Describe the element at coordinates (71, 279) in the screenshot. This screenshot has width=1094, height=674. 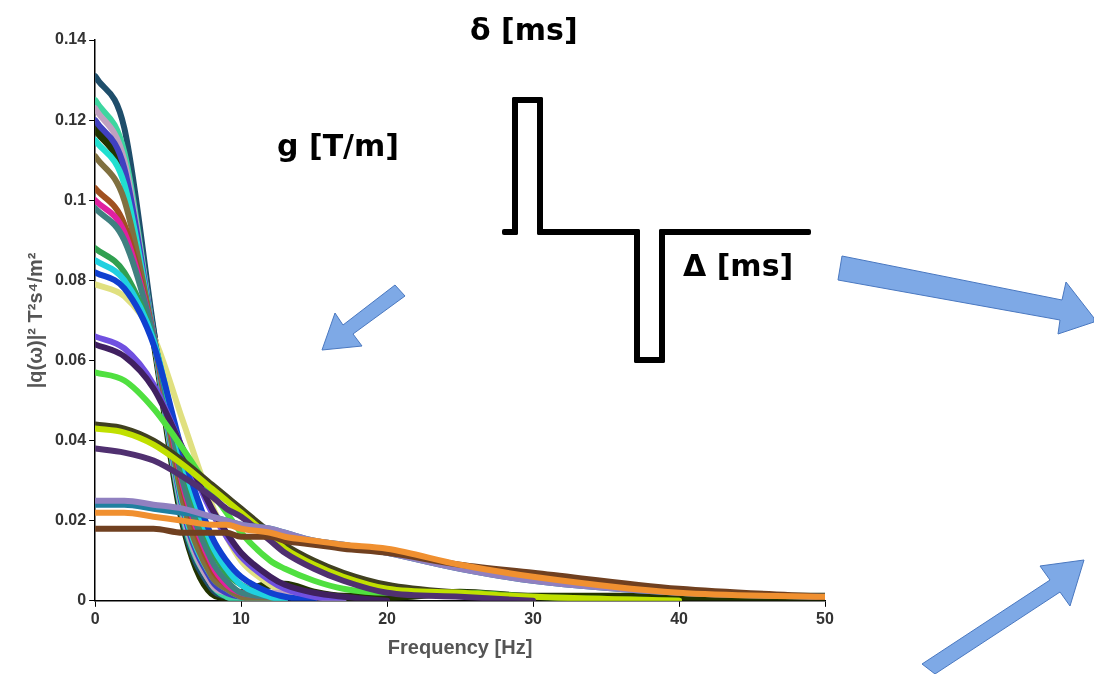
I see `y-tick-label: 0.08` at that location.